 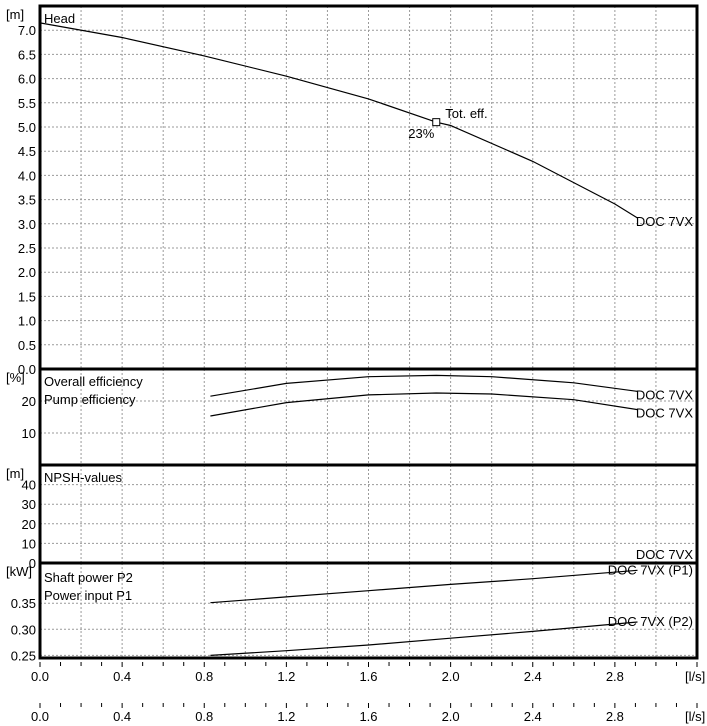 I want to click on y-tick-label: 4.5, so click(x=27, y=151).